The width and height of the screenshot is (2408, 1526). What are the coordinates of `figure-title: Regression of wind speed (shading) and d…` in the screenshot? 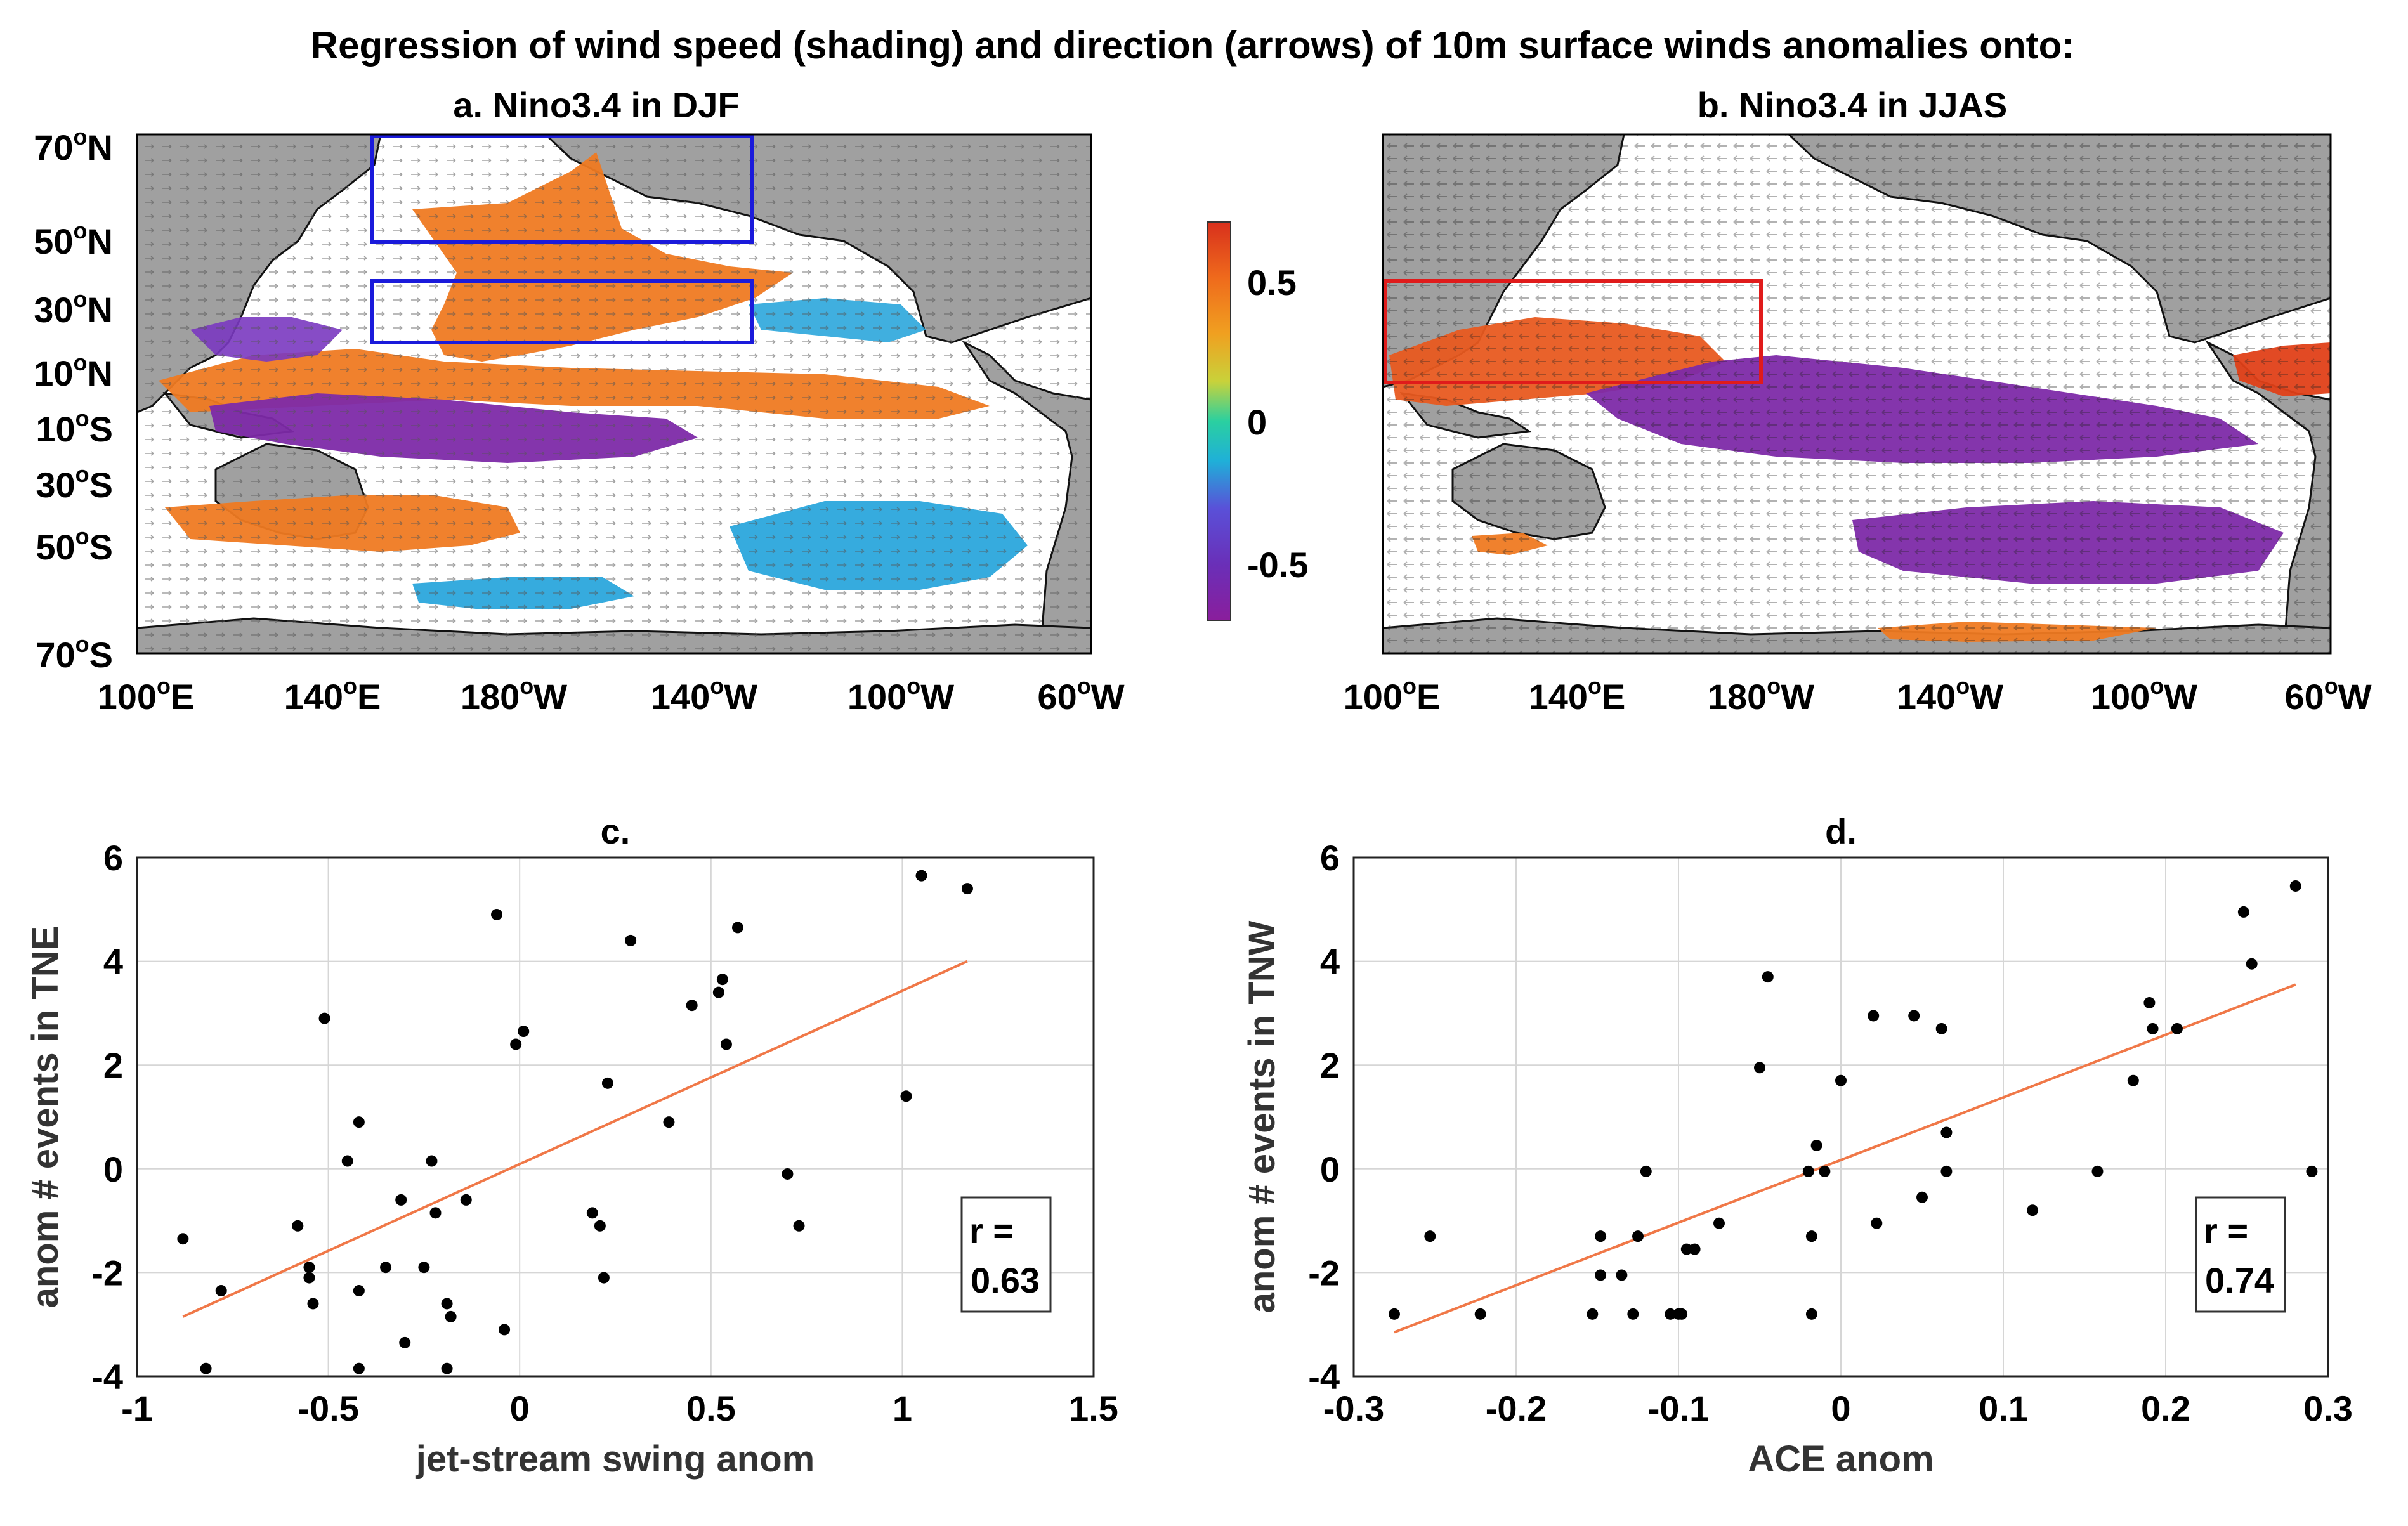 It's located at (1192, 45).